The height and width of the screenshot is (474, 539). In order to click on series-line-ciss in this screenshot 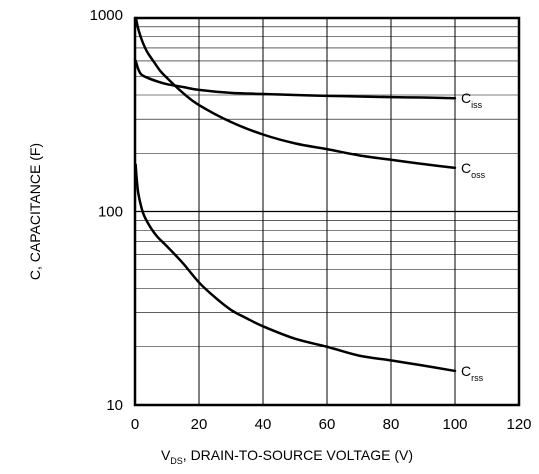, I will do `click(295, 79)`.